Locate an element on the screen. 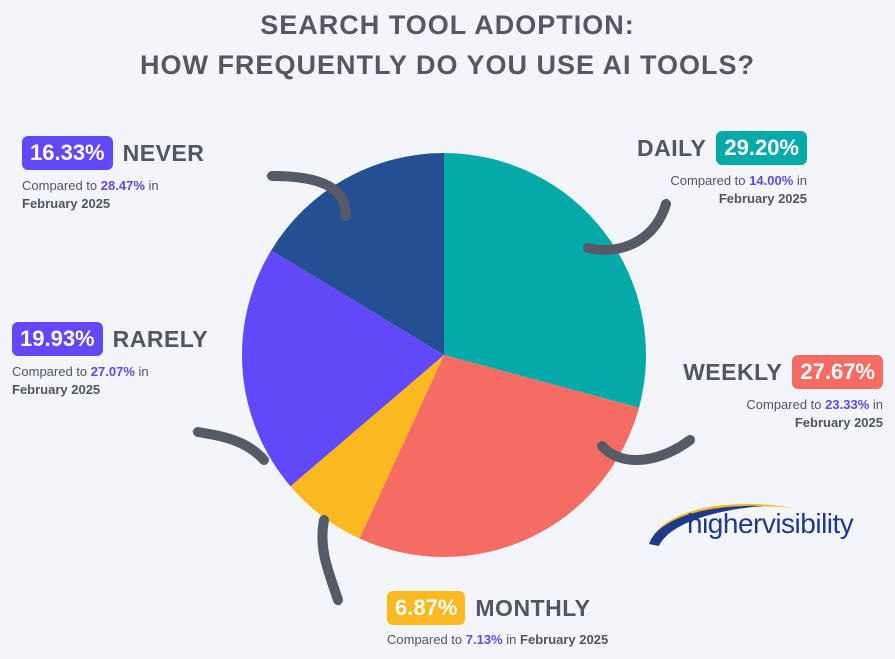 The image size is (895, 659). arrow-rarely-icon is located at coordinates (230, 446).